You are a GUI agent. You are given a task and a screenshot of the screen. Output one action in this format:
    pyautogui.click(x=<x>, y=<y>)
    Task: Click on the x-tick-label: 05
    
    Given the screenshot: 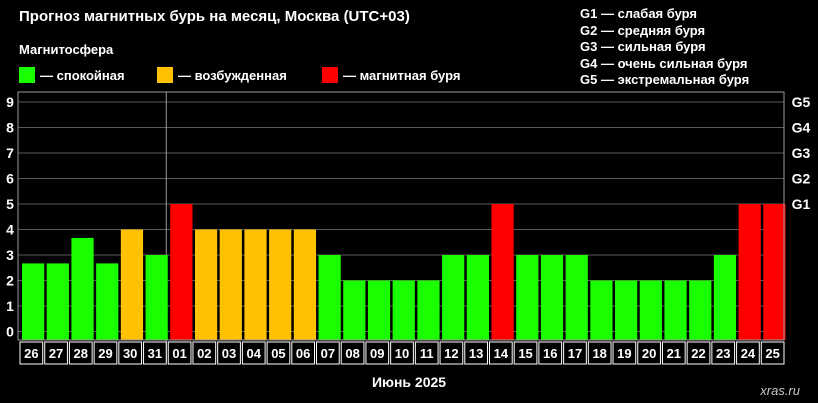 What is the action you would take?
    pyautogui.click(x=278, y=353)
    